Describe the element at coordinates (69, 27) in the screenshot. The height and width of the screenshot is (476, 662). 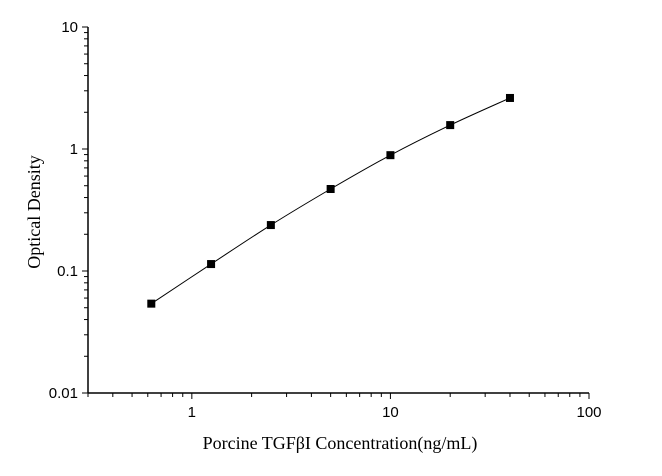
I see `y-tick-label: 10` at that location.